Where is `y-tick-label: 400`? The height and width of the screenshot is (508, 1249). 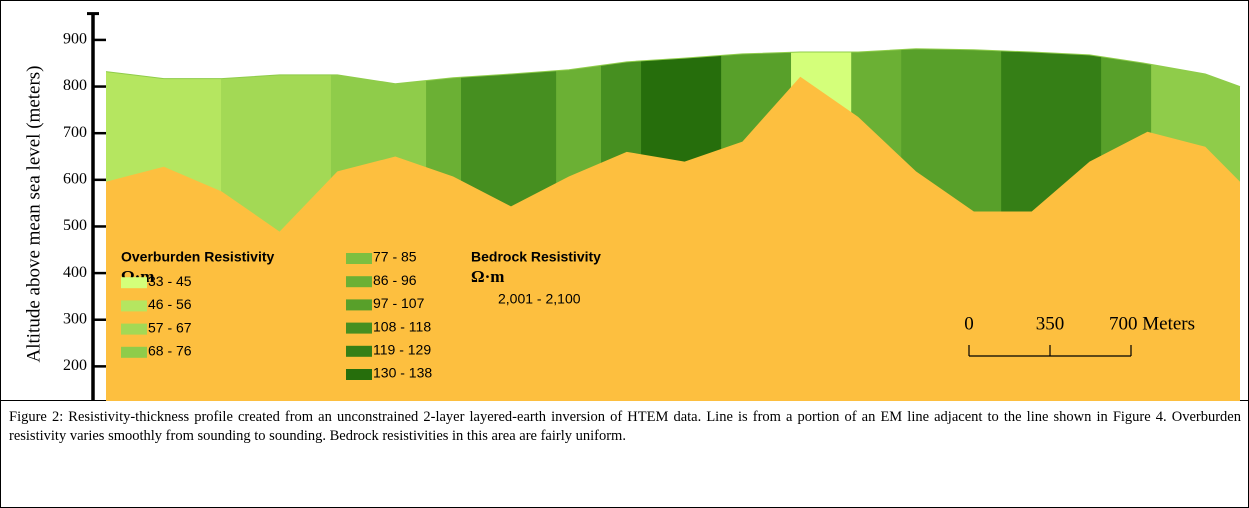 y-tick-label: 400 is located at coordinates (75, 272).